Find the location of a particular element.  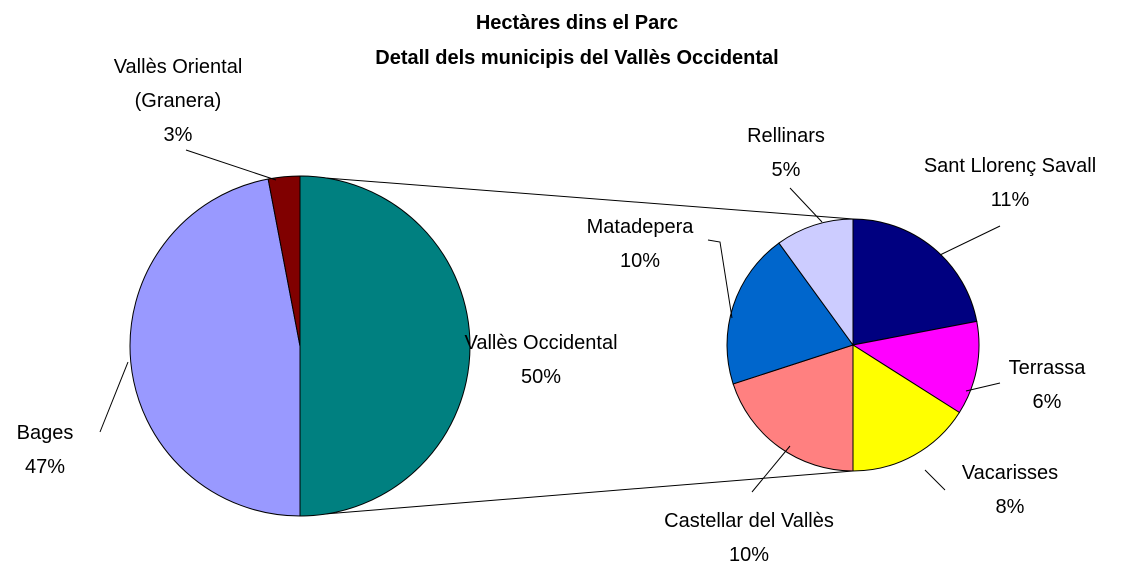

slice-label: Vallès Occidental is located at coordinates (540, 343).